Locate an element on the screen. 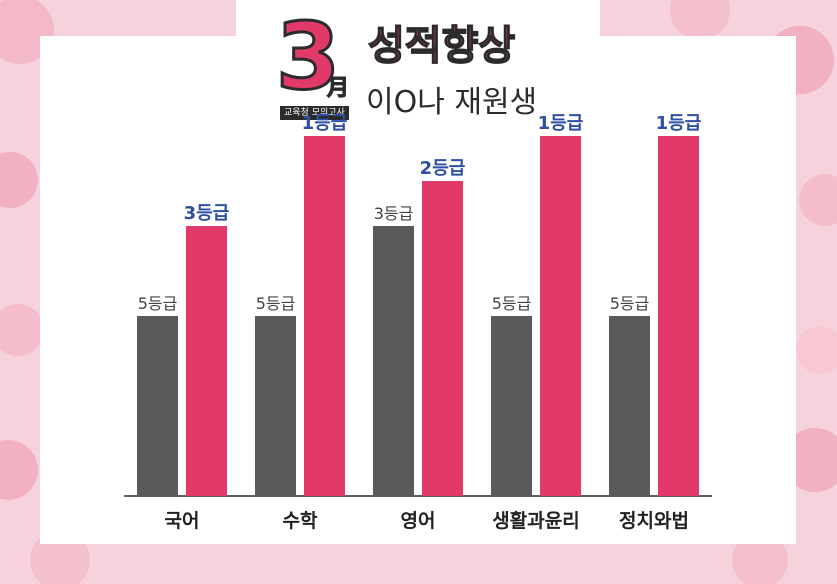 This screenshot has width=837, height=584. month-number: 3 is located at coordinates (308, 57).